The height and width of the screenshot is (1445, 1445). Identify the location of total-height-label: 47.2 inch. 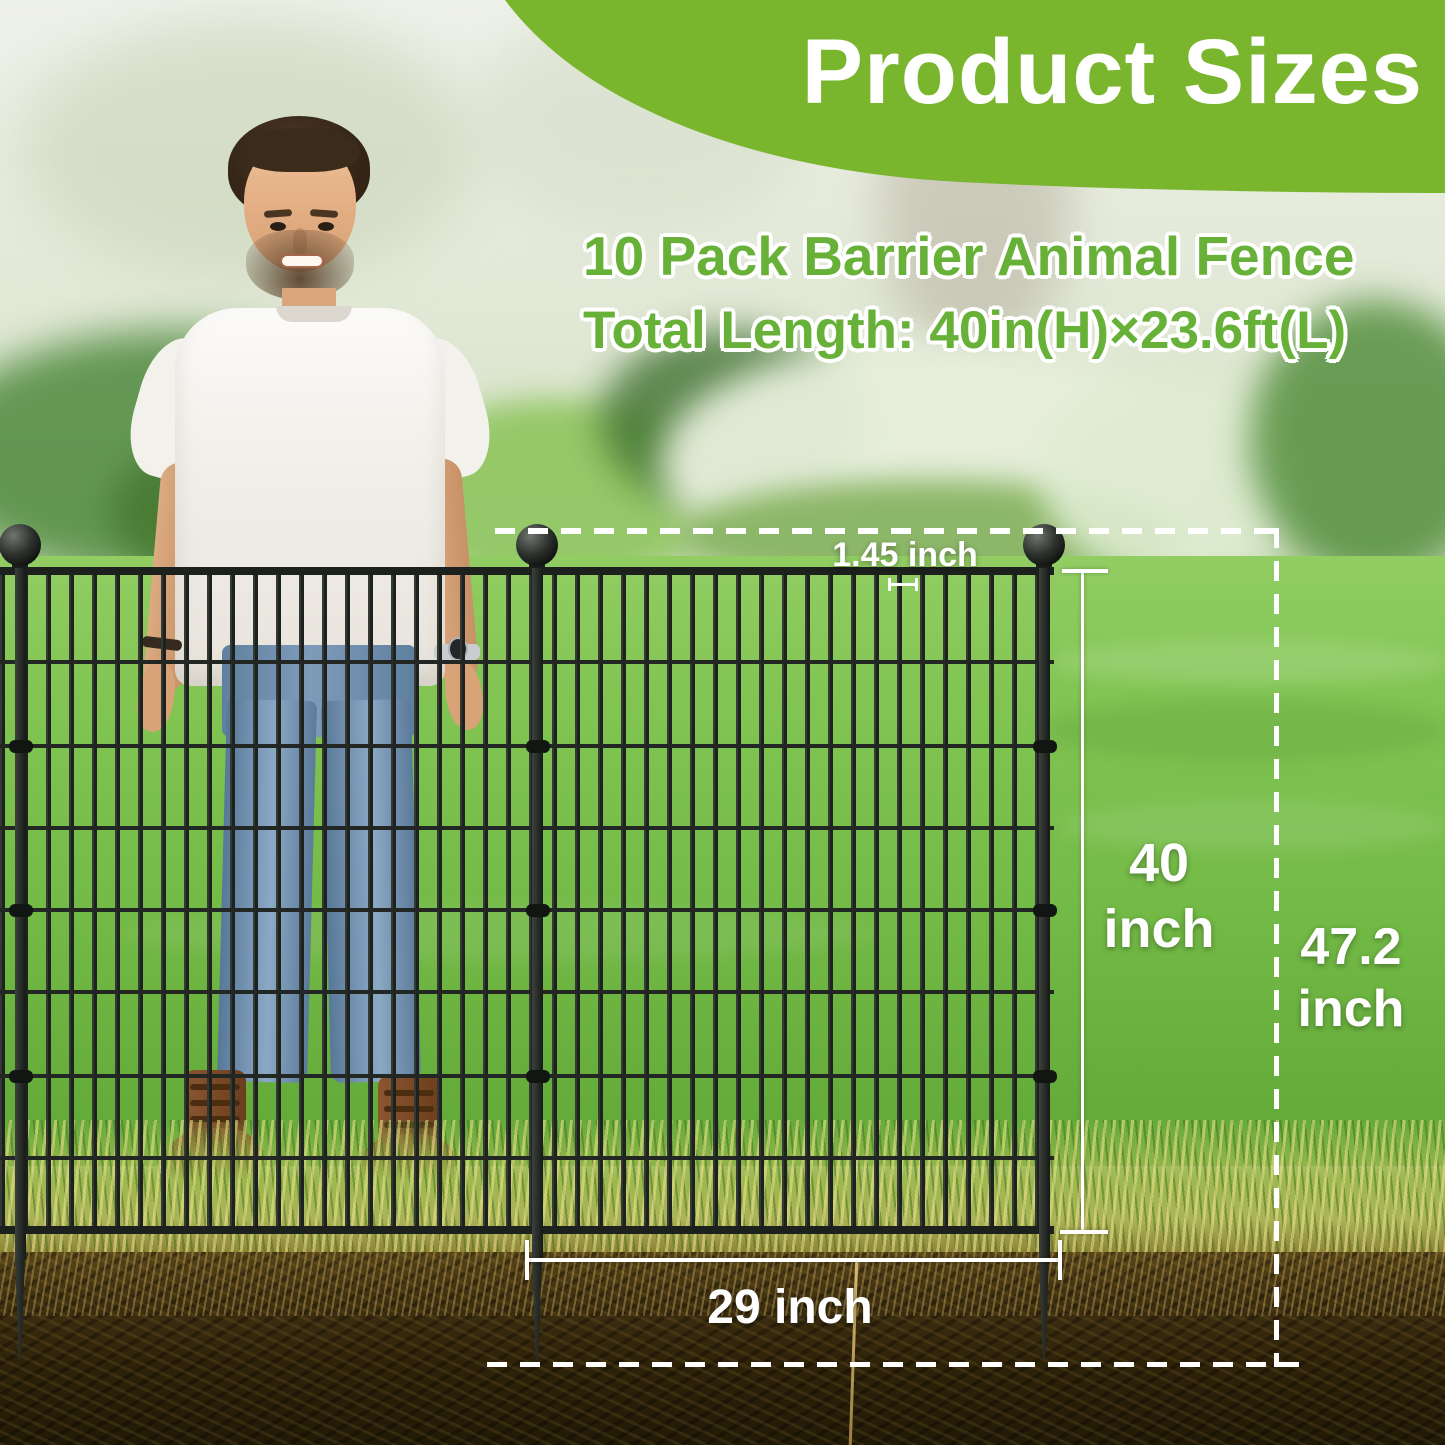
(1351, 978).